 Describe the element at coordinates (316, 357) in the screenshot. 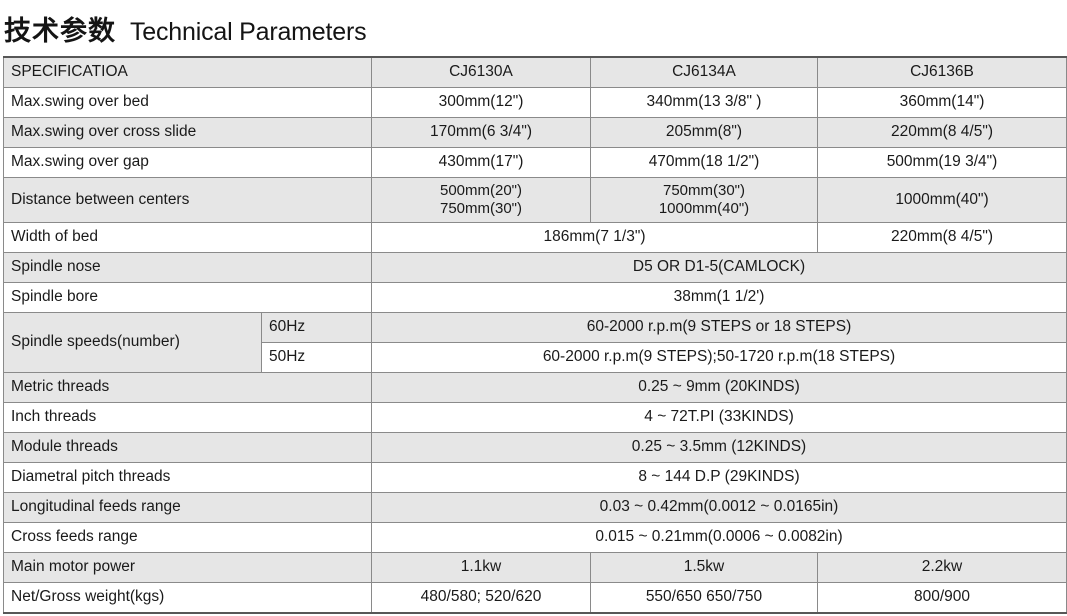

I see `row-sublabel-50hz: 50Hz` at that location.